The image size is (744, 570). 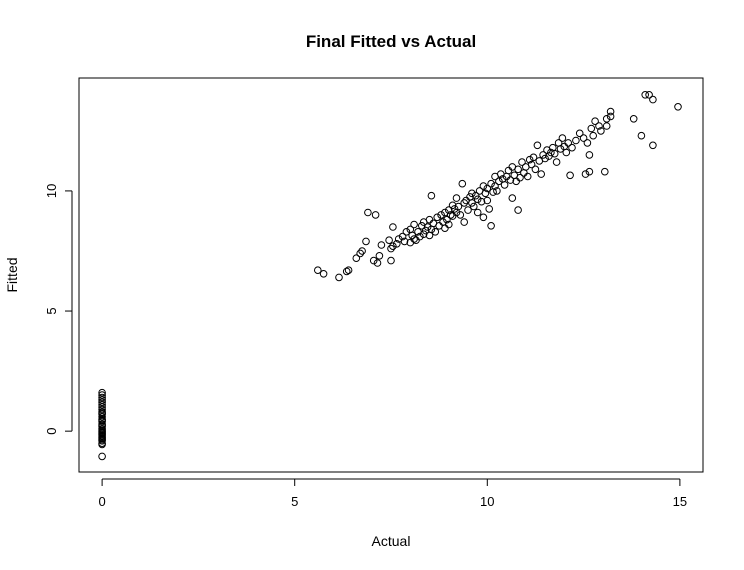 I want to click on y-axis: 0 5 10, so click(x=58, y=309).